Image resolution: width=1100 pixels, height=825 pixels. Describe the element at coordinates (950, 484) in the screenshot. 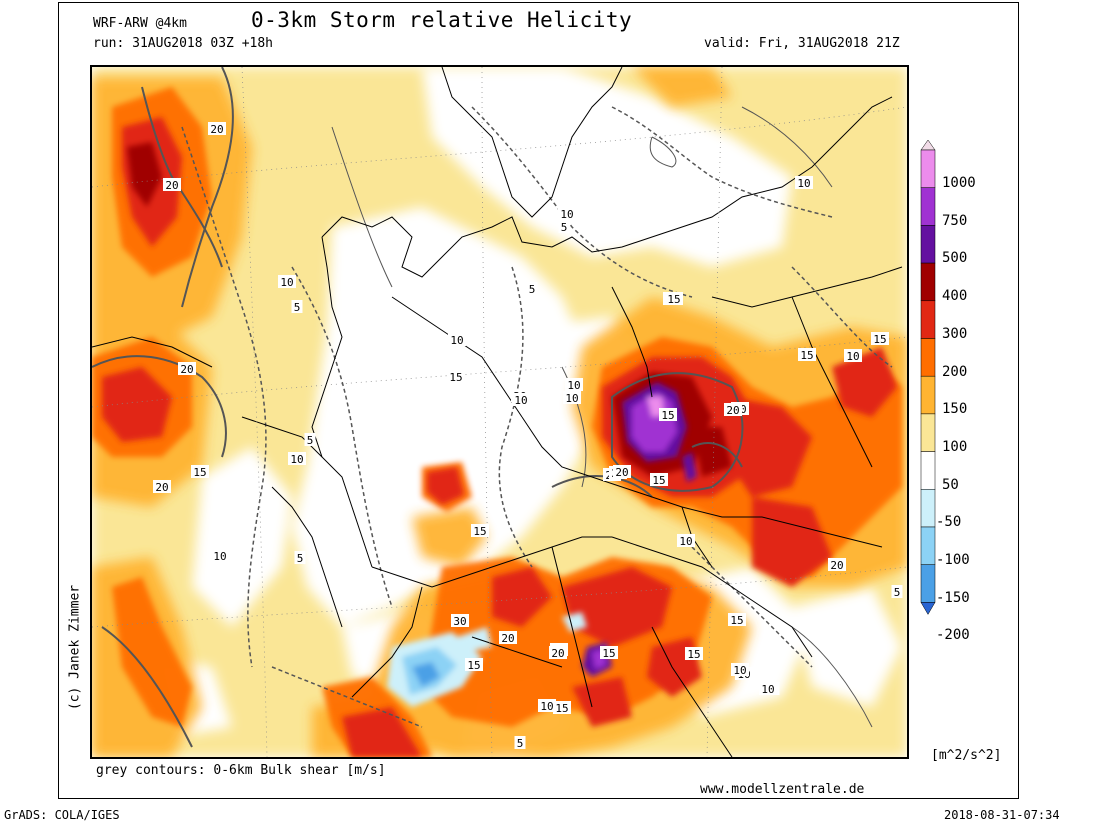

I see `colorbar-tick-label: 50` at that location.